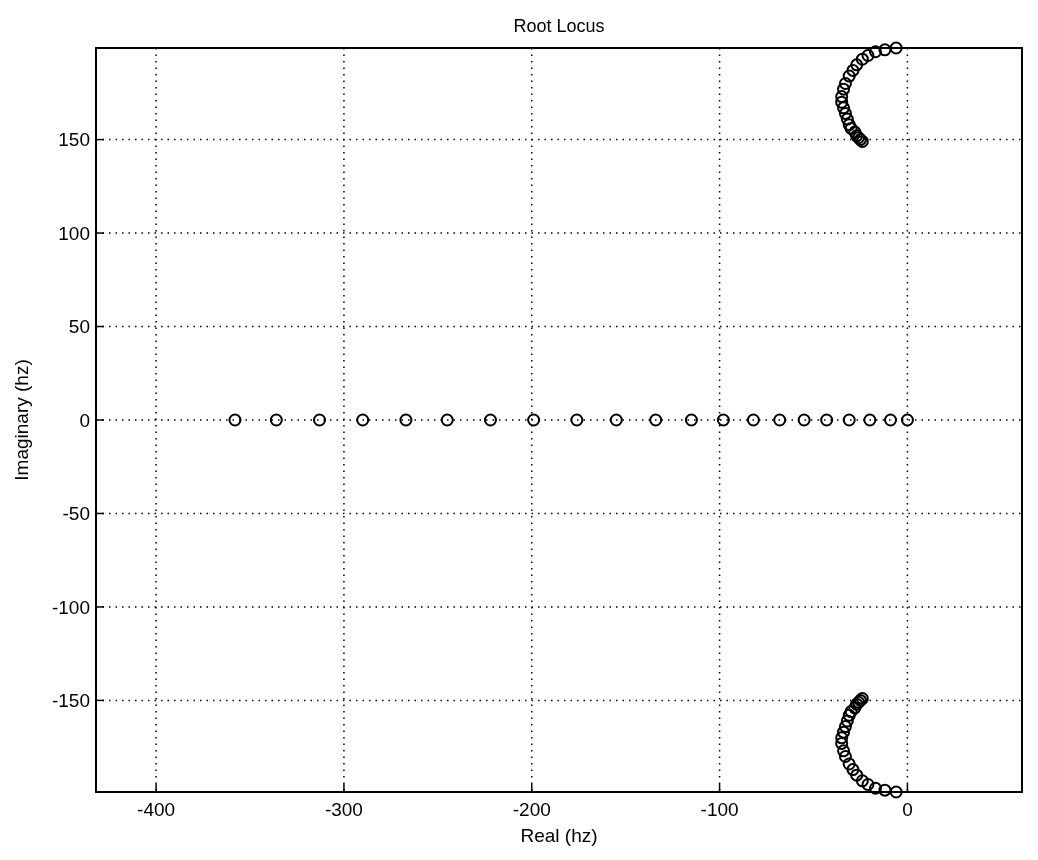 The height and width of the screenshot is (860, 1038). What do you see at coordinates (531, 809) in the screenshot?
I see `x-tick-label: -200` at bounding box center [531, 809].